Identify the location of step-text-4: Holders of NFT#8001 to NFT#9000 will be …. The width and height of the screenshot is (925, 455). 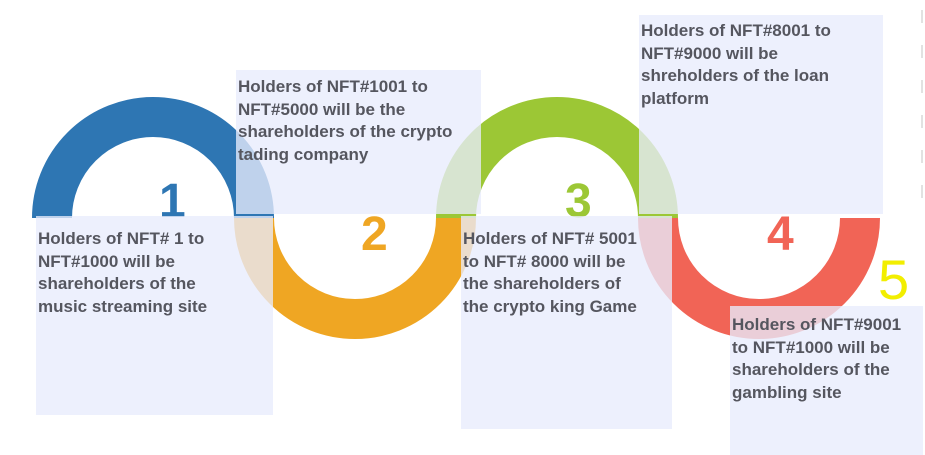
(736, 64).